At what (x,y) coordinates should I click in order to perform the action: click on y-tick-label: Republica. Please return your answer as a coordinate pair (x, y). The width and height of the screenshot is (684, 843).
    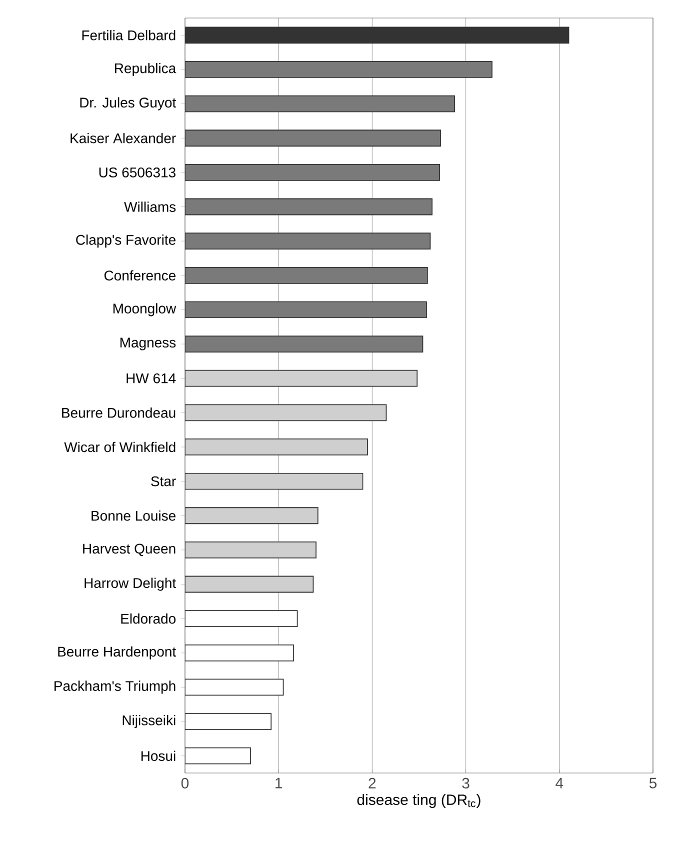
    Looking at the image, I should click on (145, 69).